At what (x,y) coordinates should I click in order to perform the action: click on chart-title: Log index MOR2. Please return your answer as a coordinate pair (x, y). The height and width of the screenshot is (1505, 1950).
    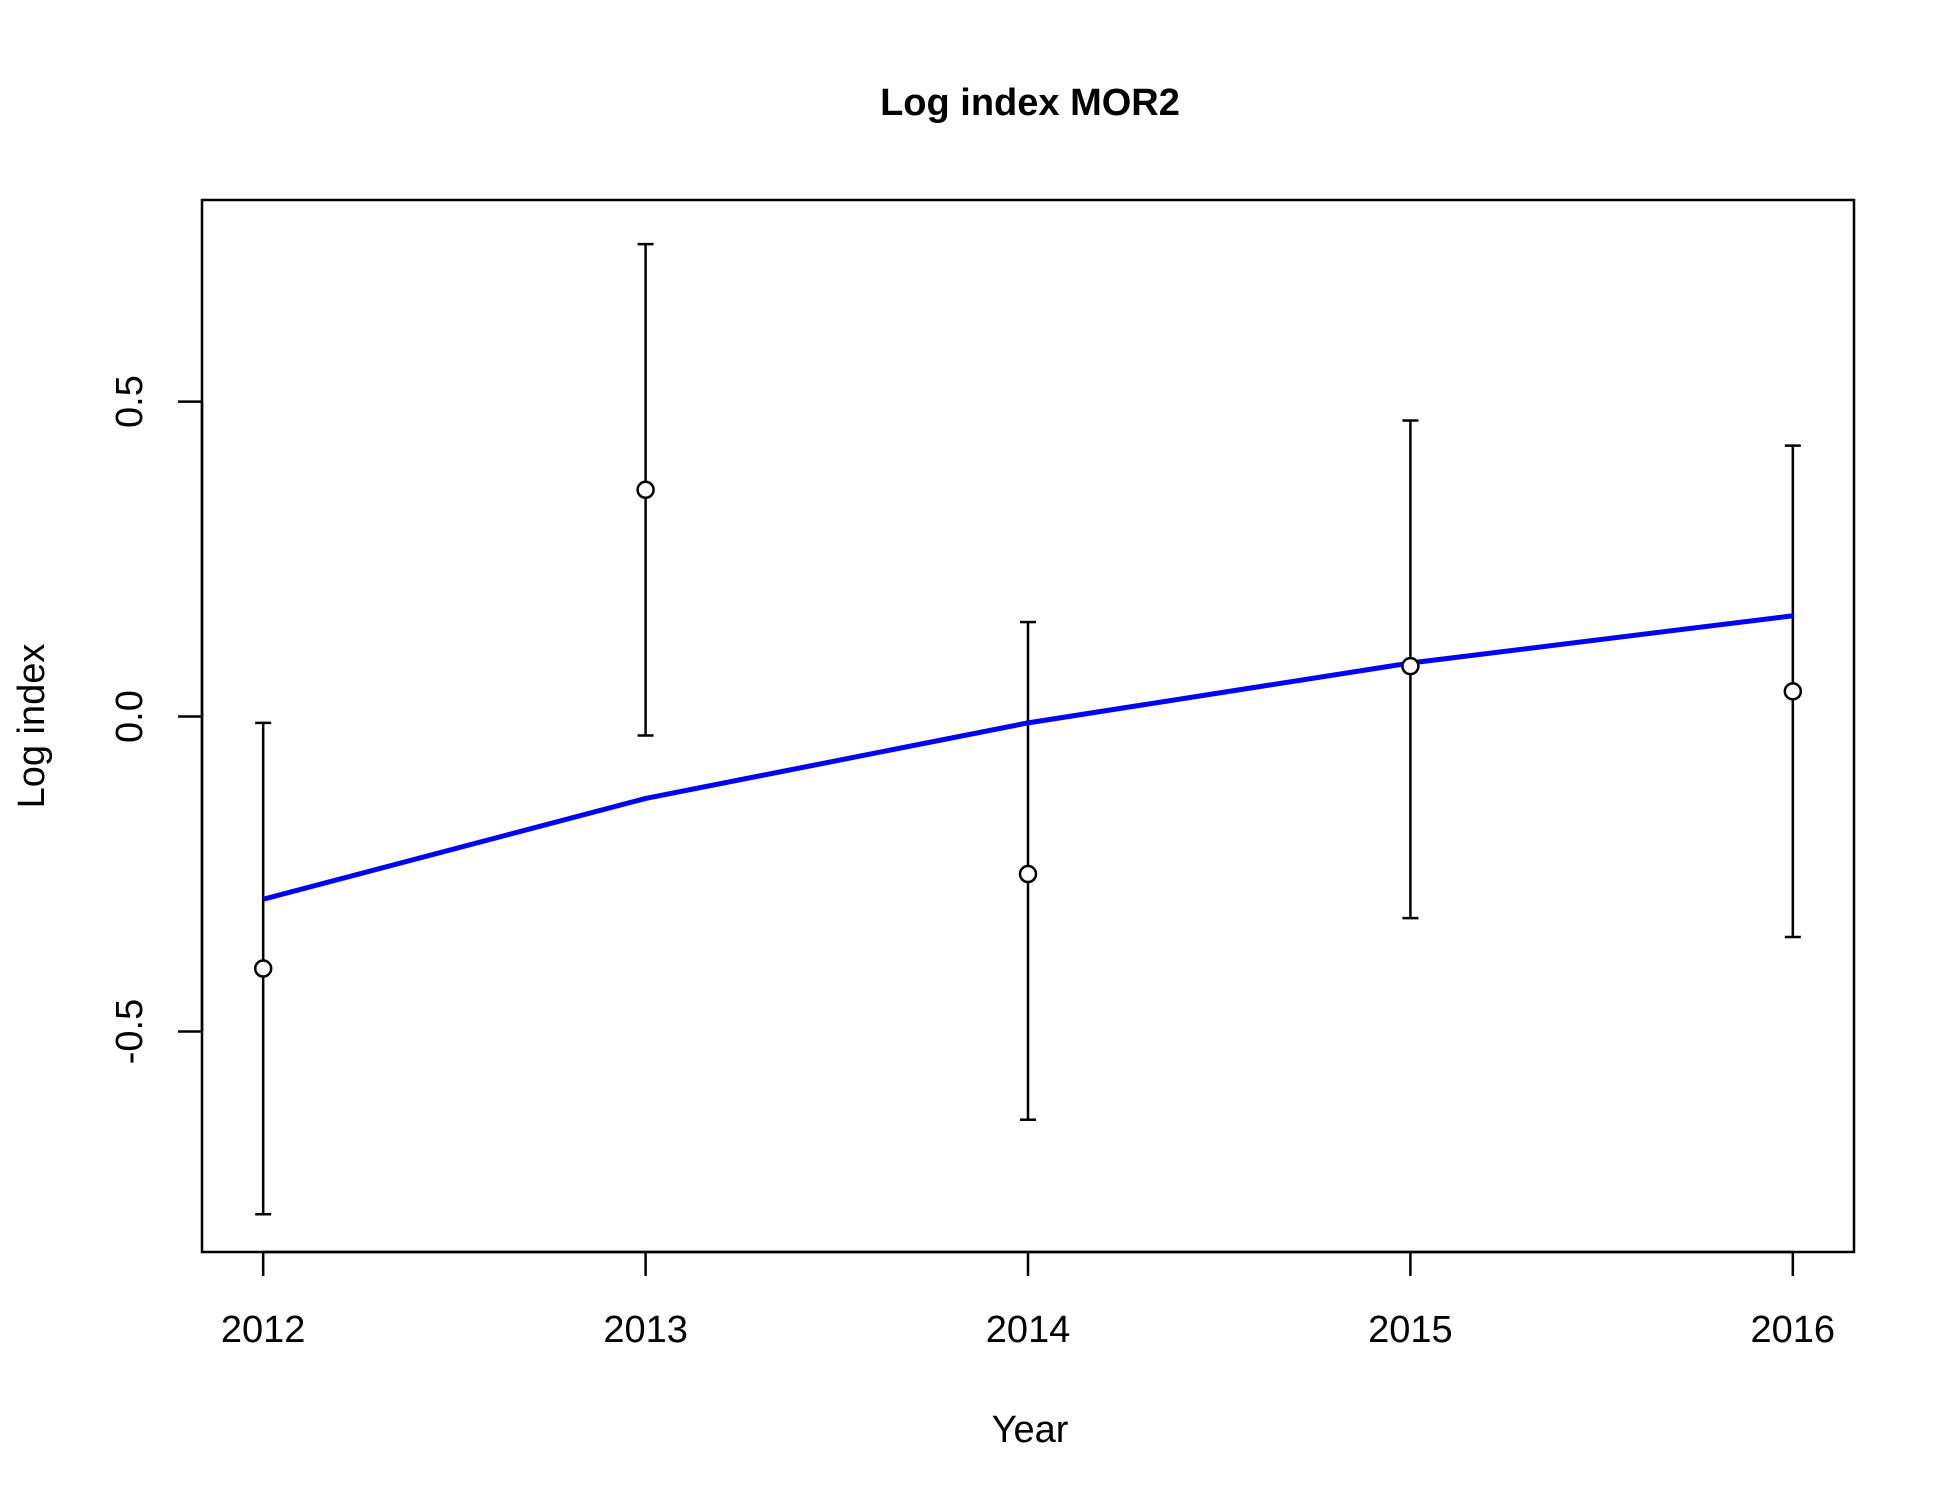
    Looking at the image, I should click on (1030, 103).